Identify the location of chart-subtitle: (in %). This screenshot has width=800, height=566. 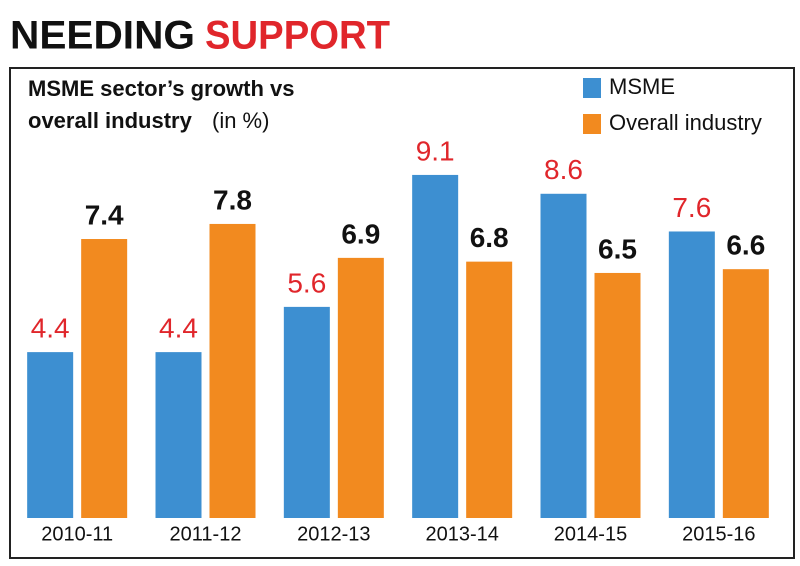
(240, 120).